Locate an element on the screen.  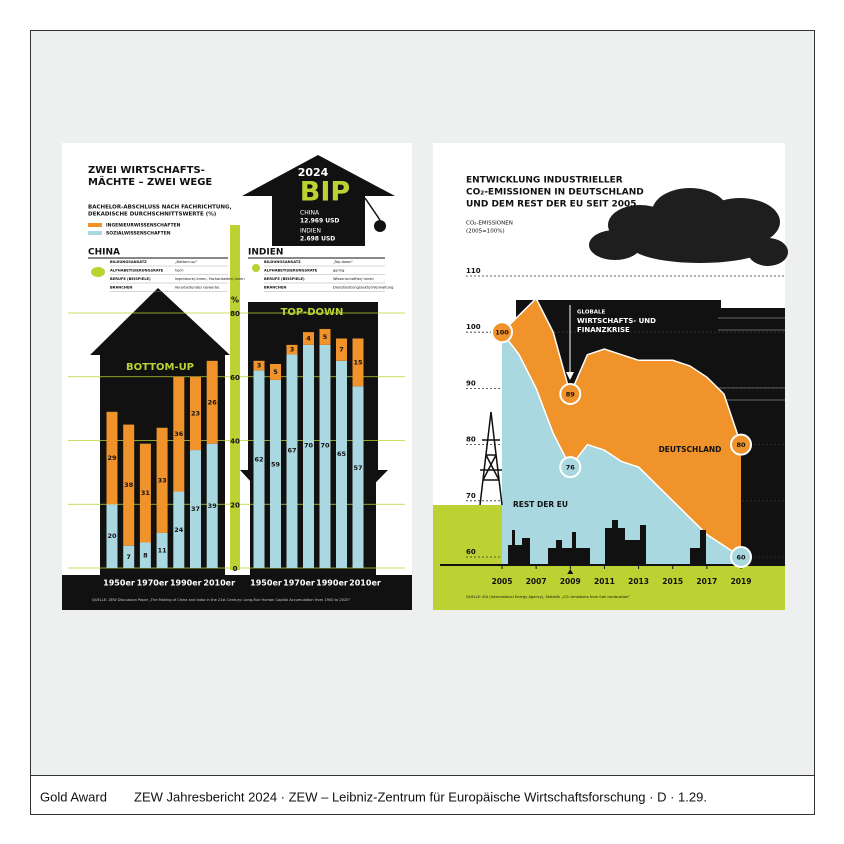
x-tick-label: 2019 is located at coordinates (741, 581).